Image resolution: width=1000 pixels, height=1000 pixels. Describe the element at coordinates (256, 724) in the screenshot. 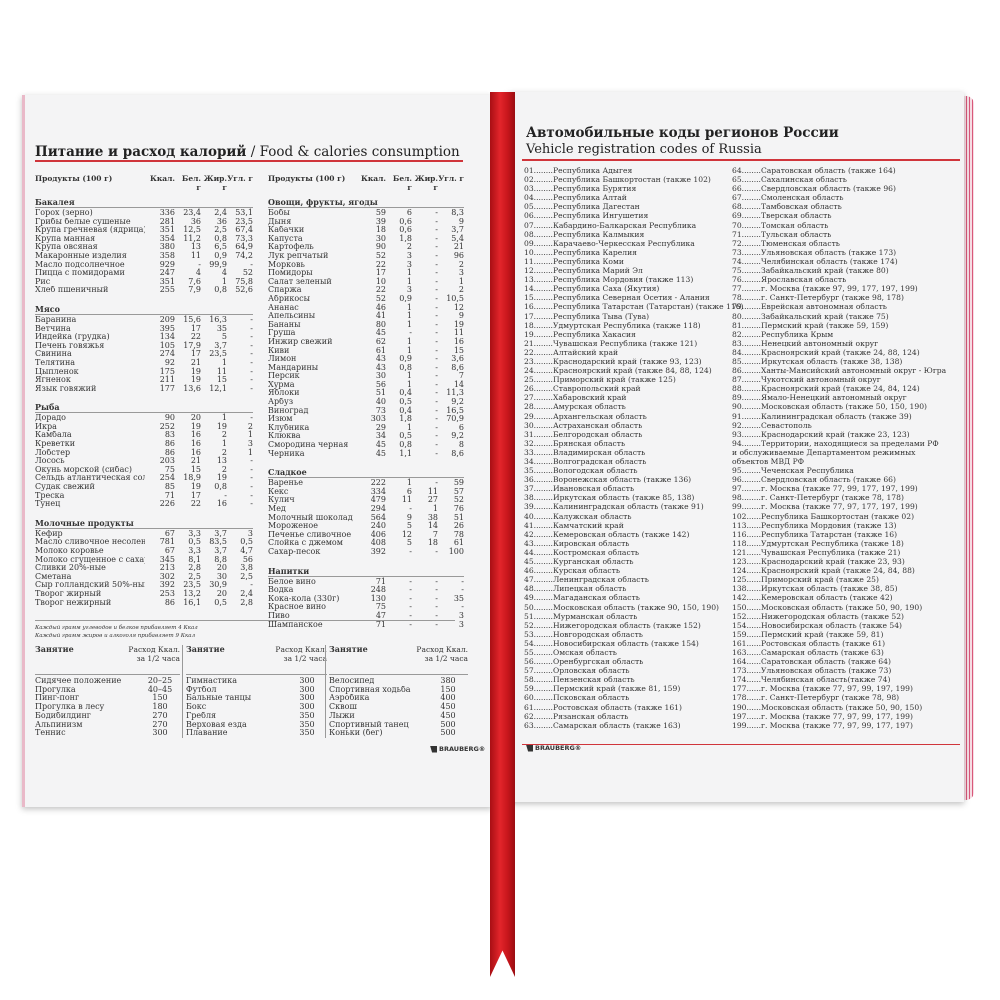

I see `activity-row: Верховая езда 350` at that location.